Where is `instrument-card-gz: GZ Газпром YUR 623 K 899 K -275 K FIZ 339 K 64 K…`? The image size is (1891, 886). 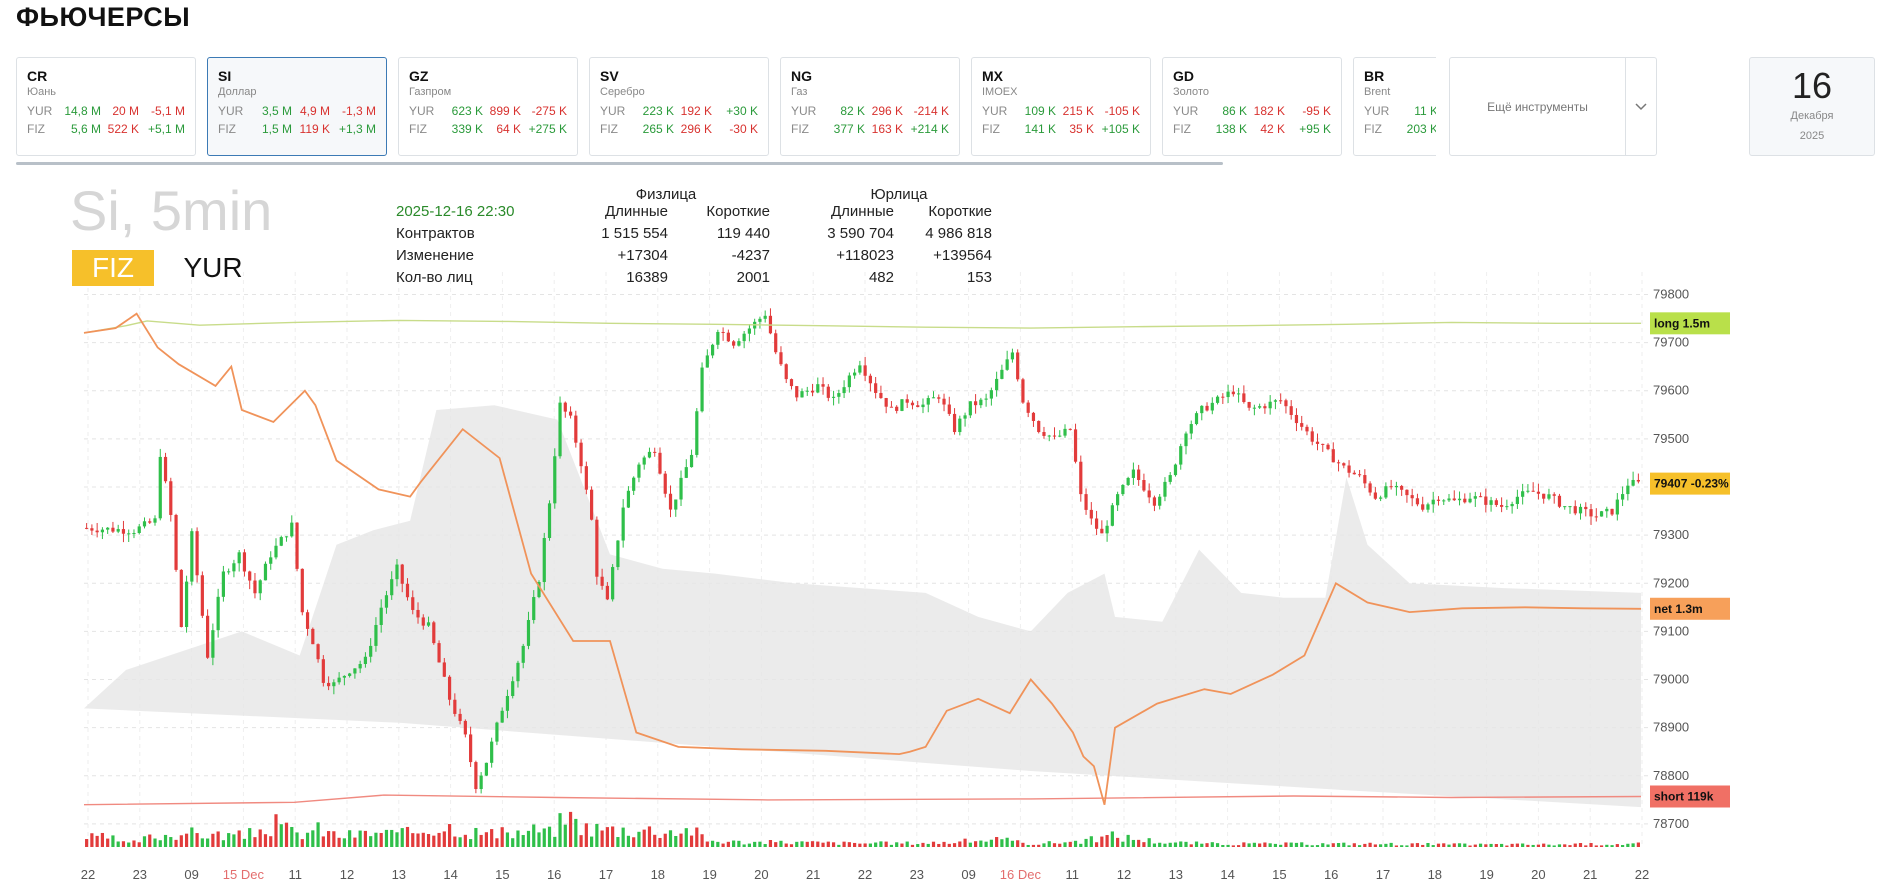
instrument-card-gz: GZ Газпром YUR 623 K 899 K -275 K FIZ 339 K 64 K… is located at coordinates (488, 106).